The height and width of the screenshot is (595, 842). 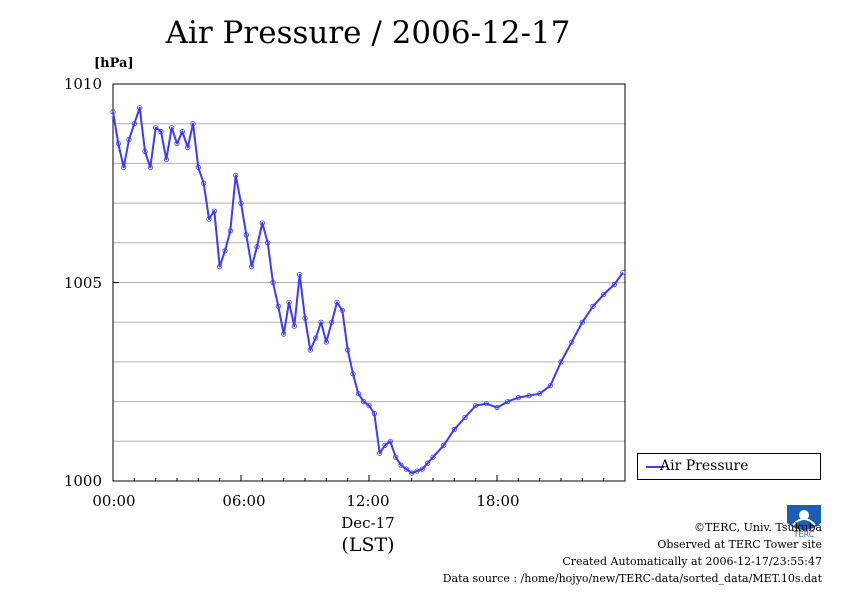 I want to click on logo-text: TERC, so click(x=804, y=534).